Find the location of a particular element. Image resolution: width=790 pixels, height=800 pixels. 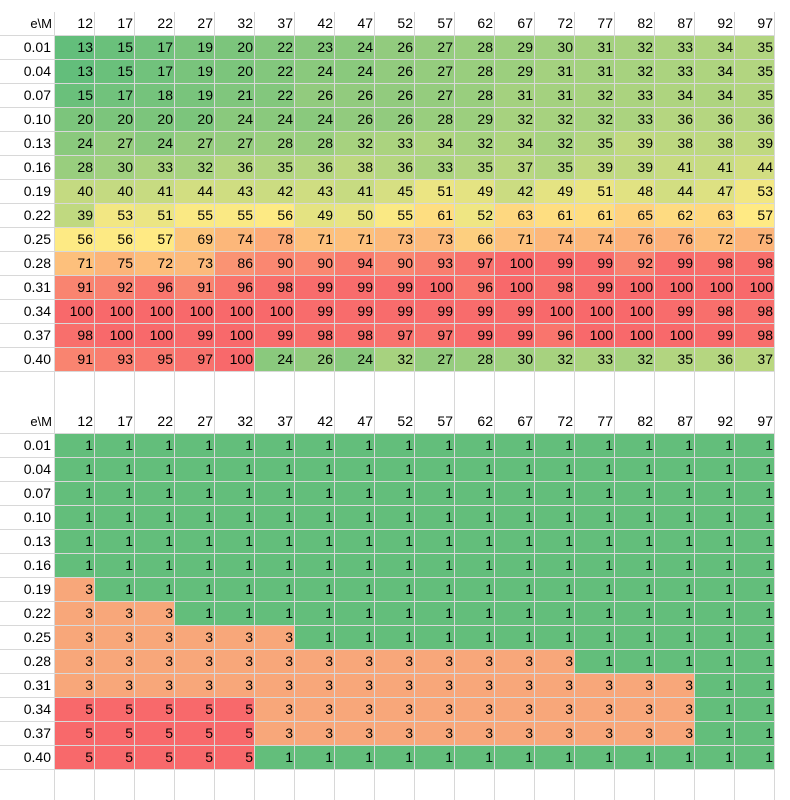

heatmap-cell: 99 is located at coordinates (395, 288).